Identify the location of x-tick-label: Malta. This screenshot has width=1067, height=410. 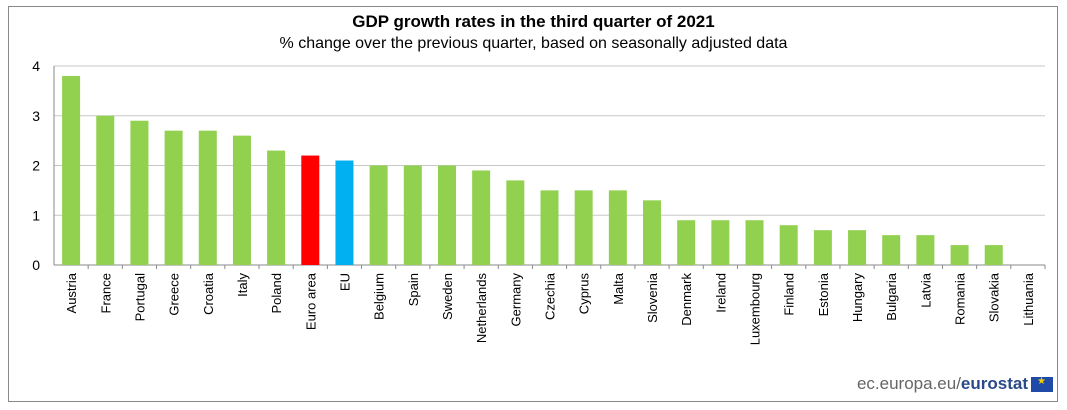
(618, 288).